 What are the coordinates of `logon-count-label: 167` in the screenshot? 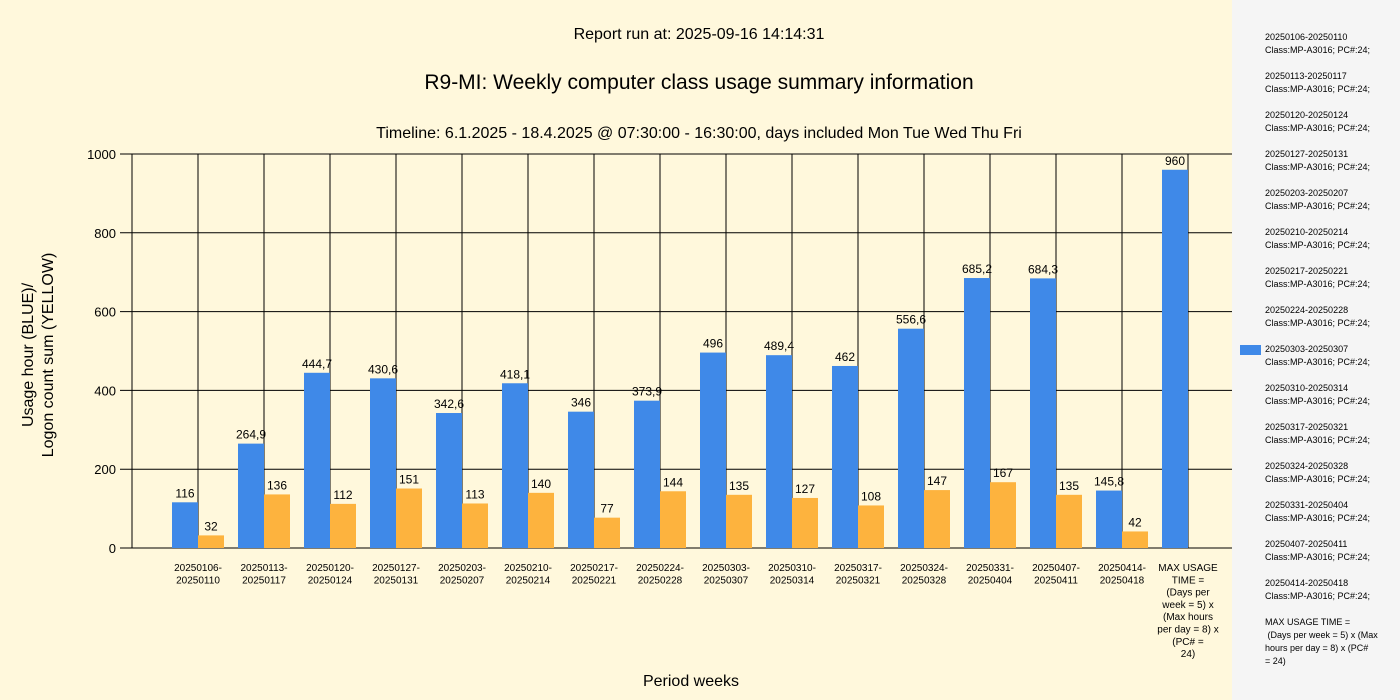 It's located at (1003, 473).